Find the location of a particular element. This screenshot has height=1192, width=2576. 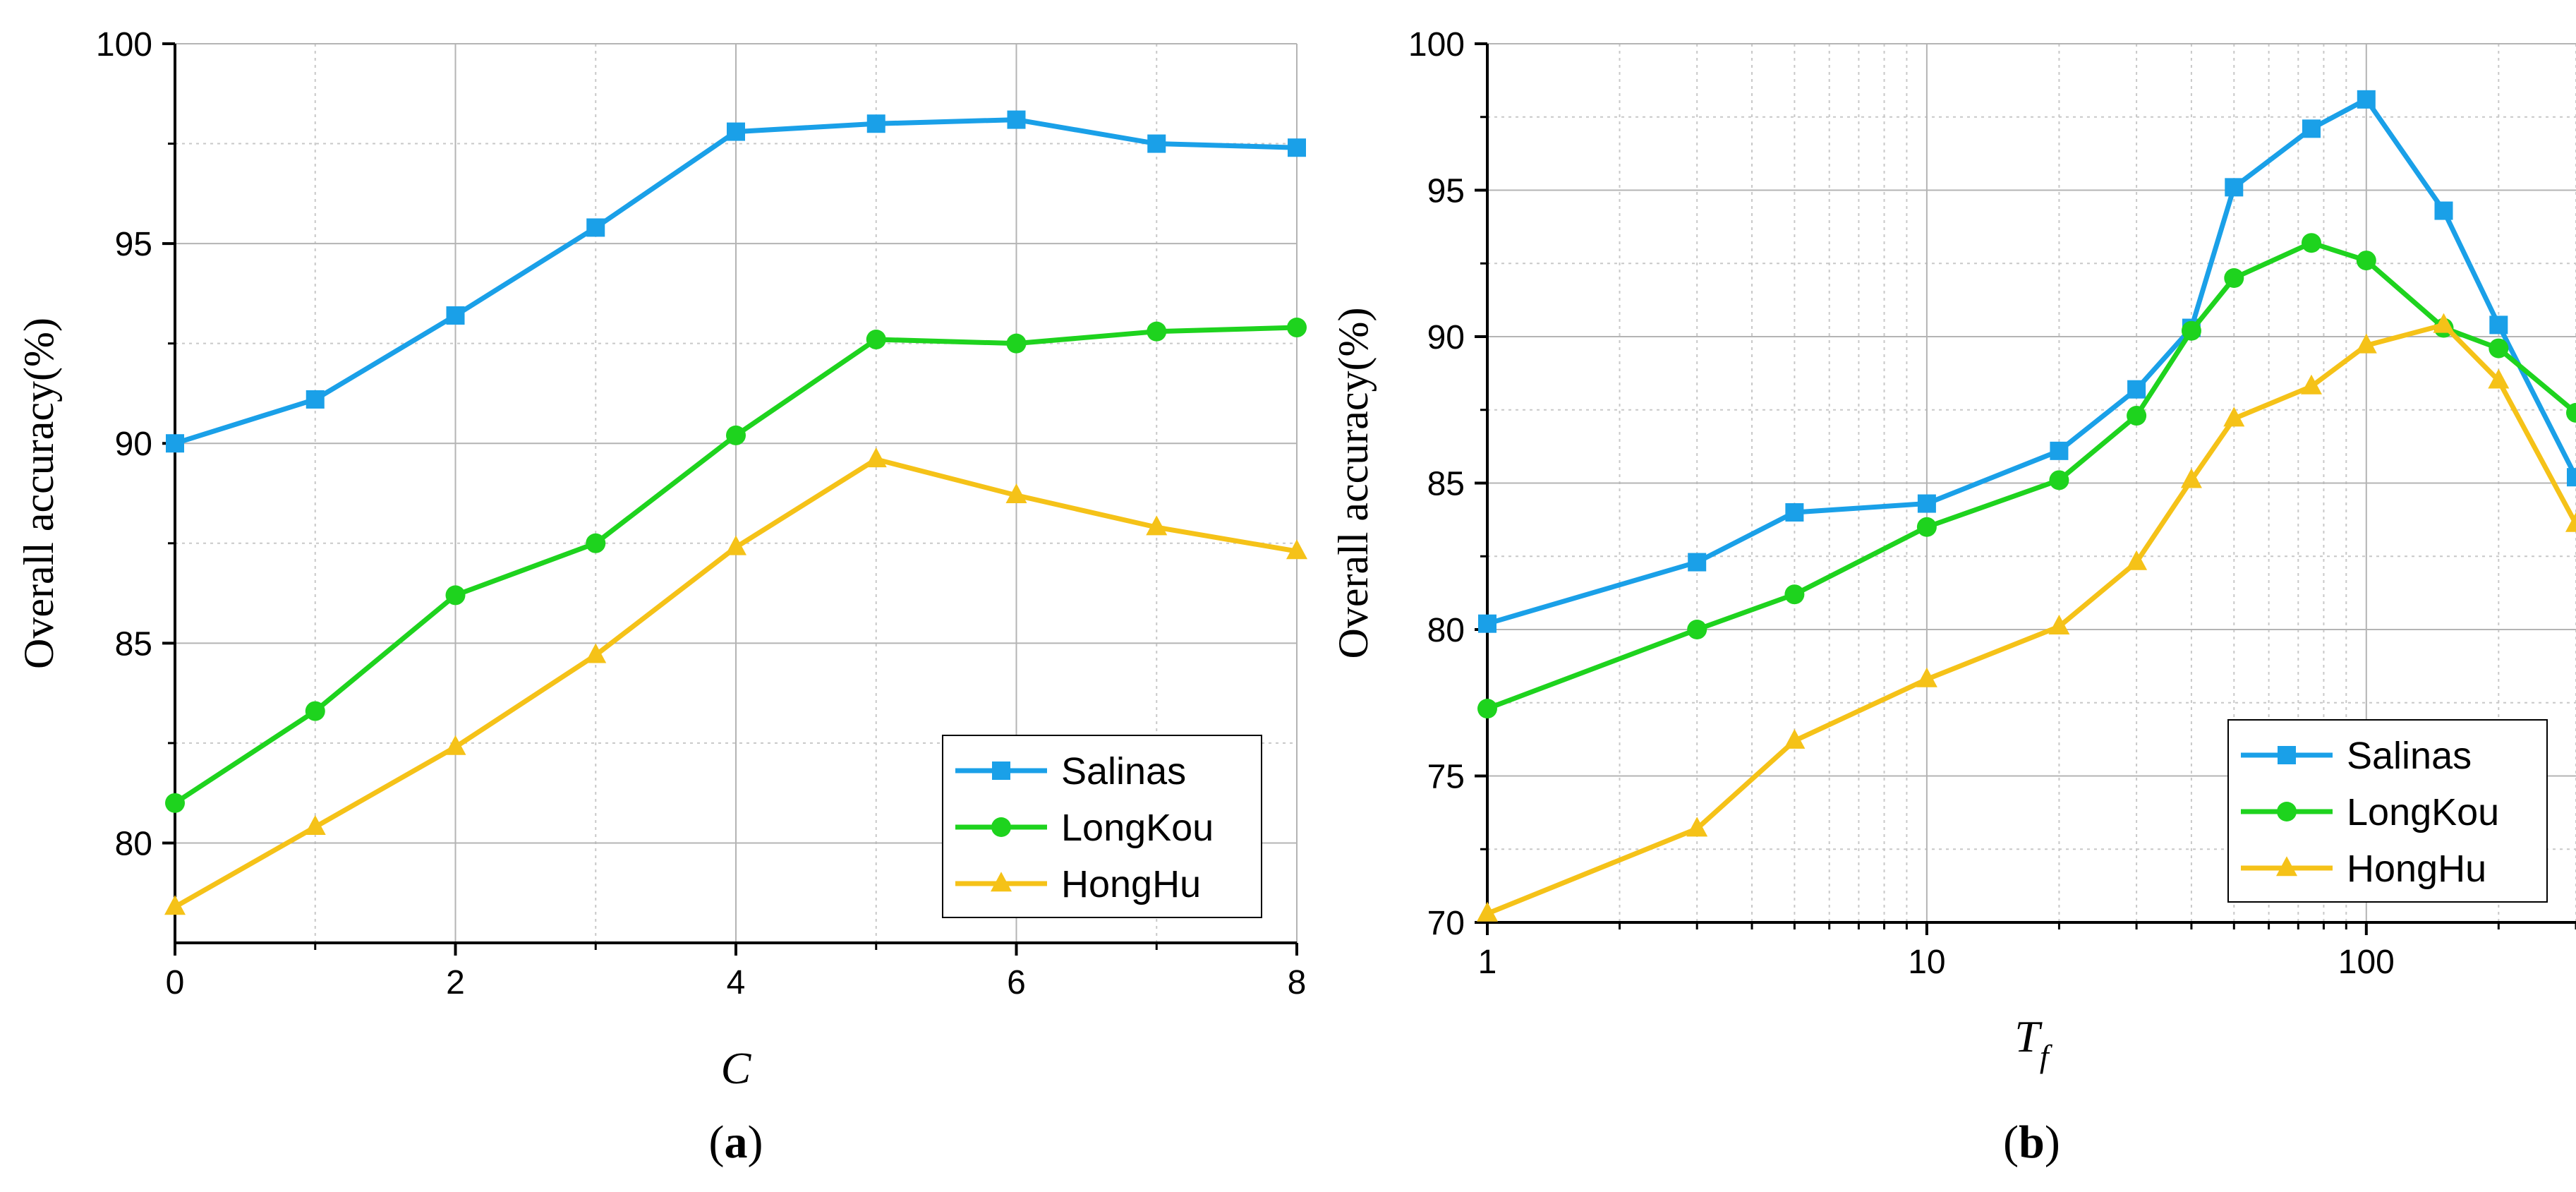

y-tick-label: 90 is located at coordinates (1446, 337).